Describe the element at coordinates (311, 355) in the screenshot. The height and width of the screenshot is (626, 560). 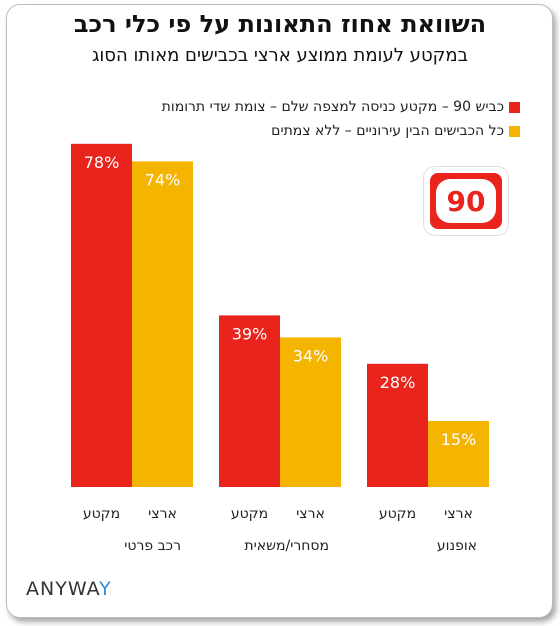
I see `bar-value-label: 34%` at that location.